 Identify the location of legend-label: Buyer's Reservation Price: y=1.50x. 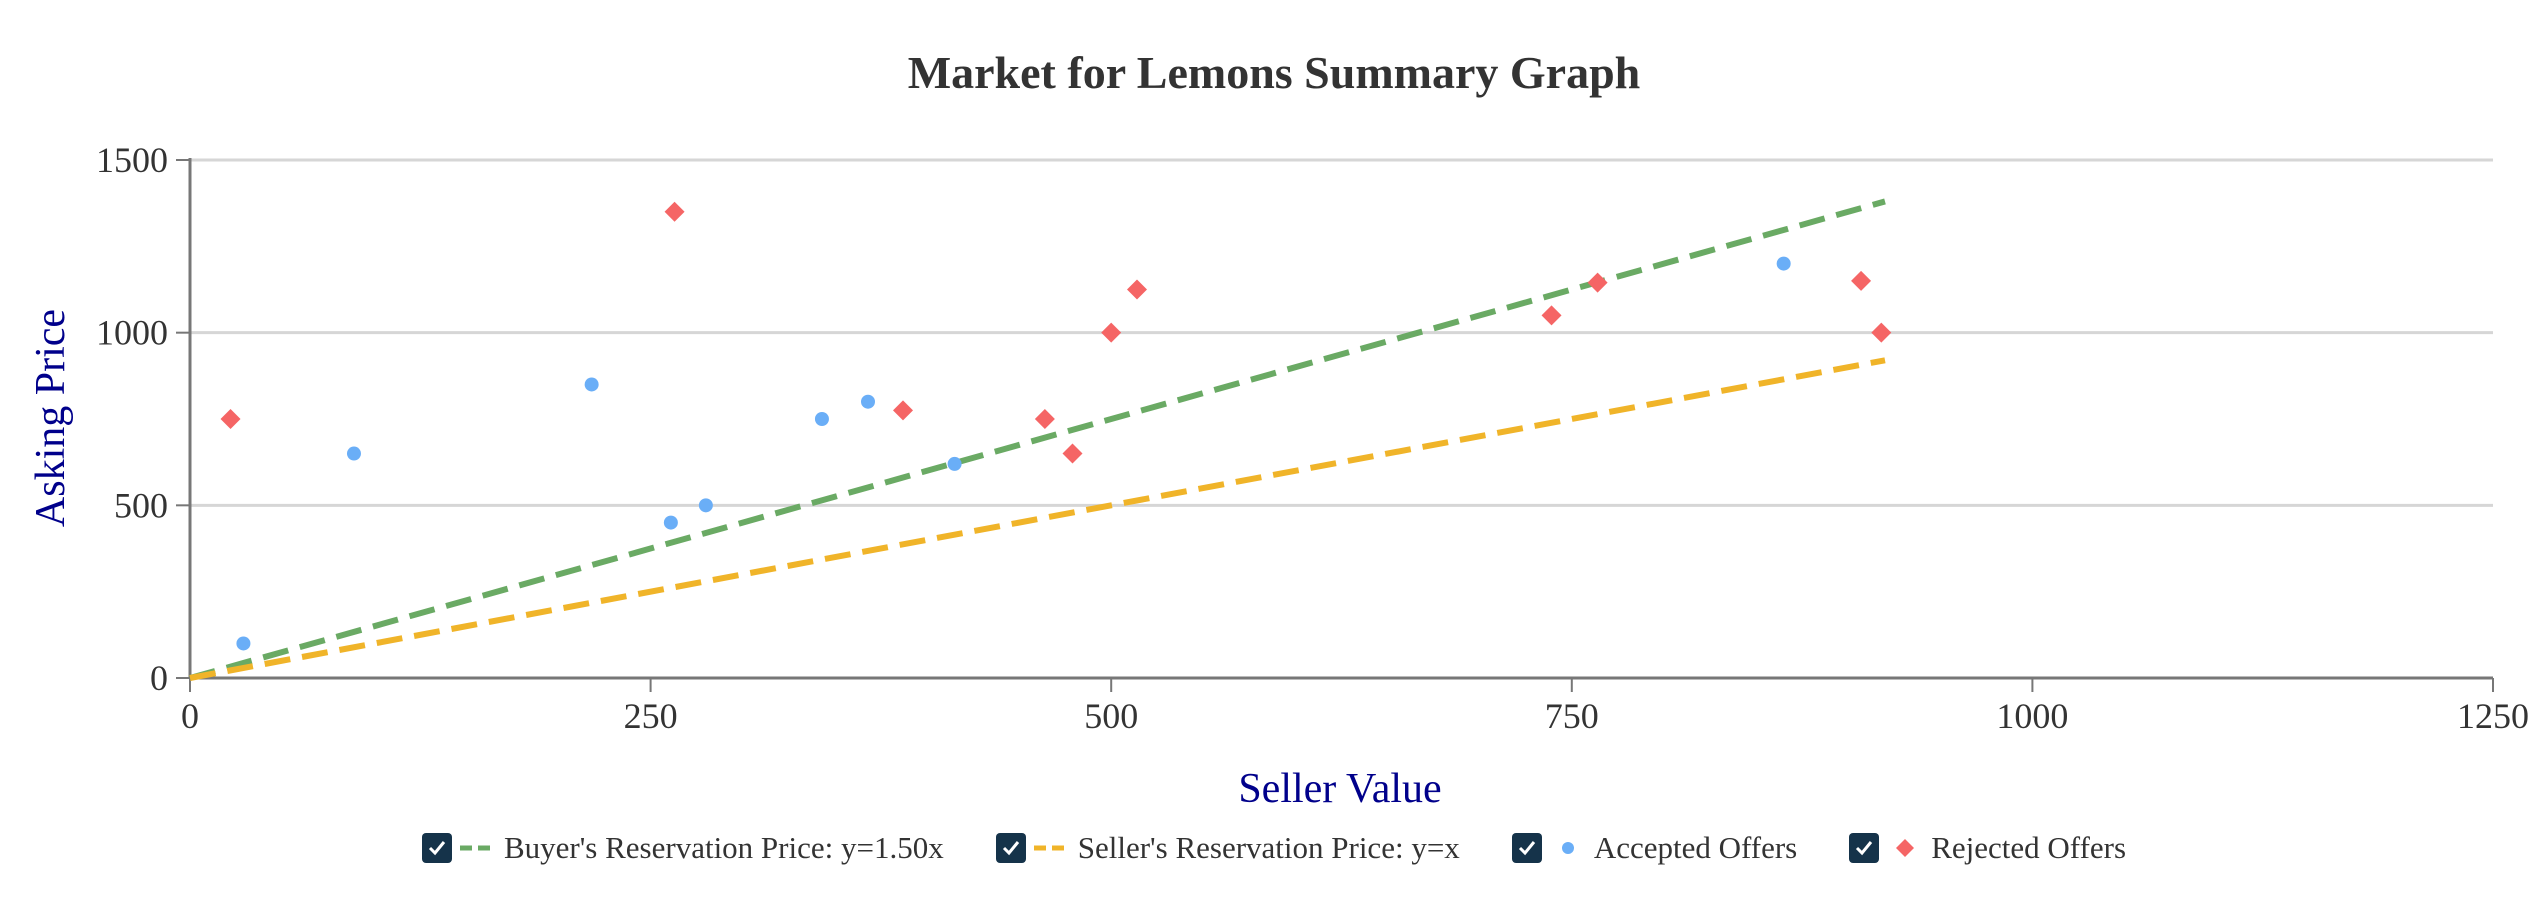
(723, 847).